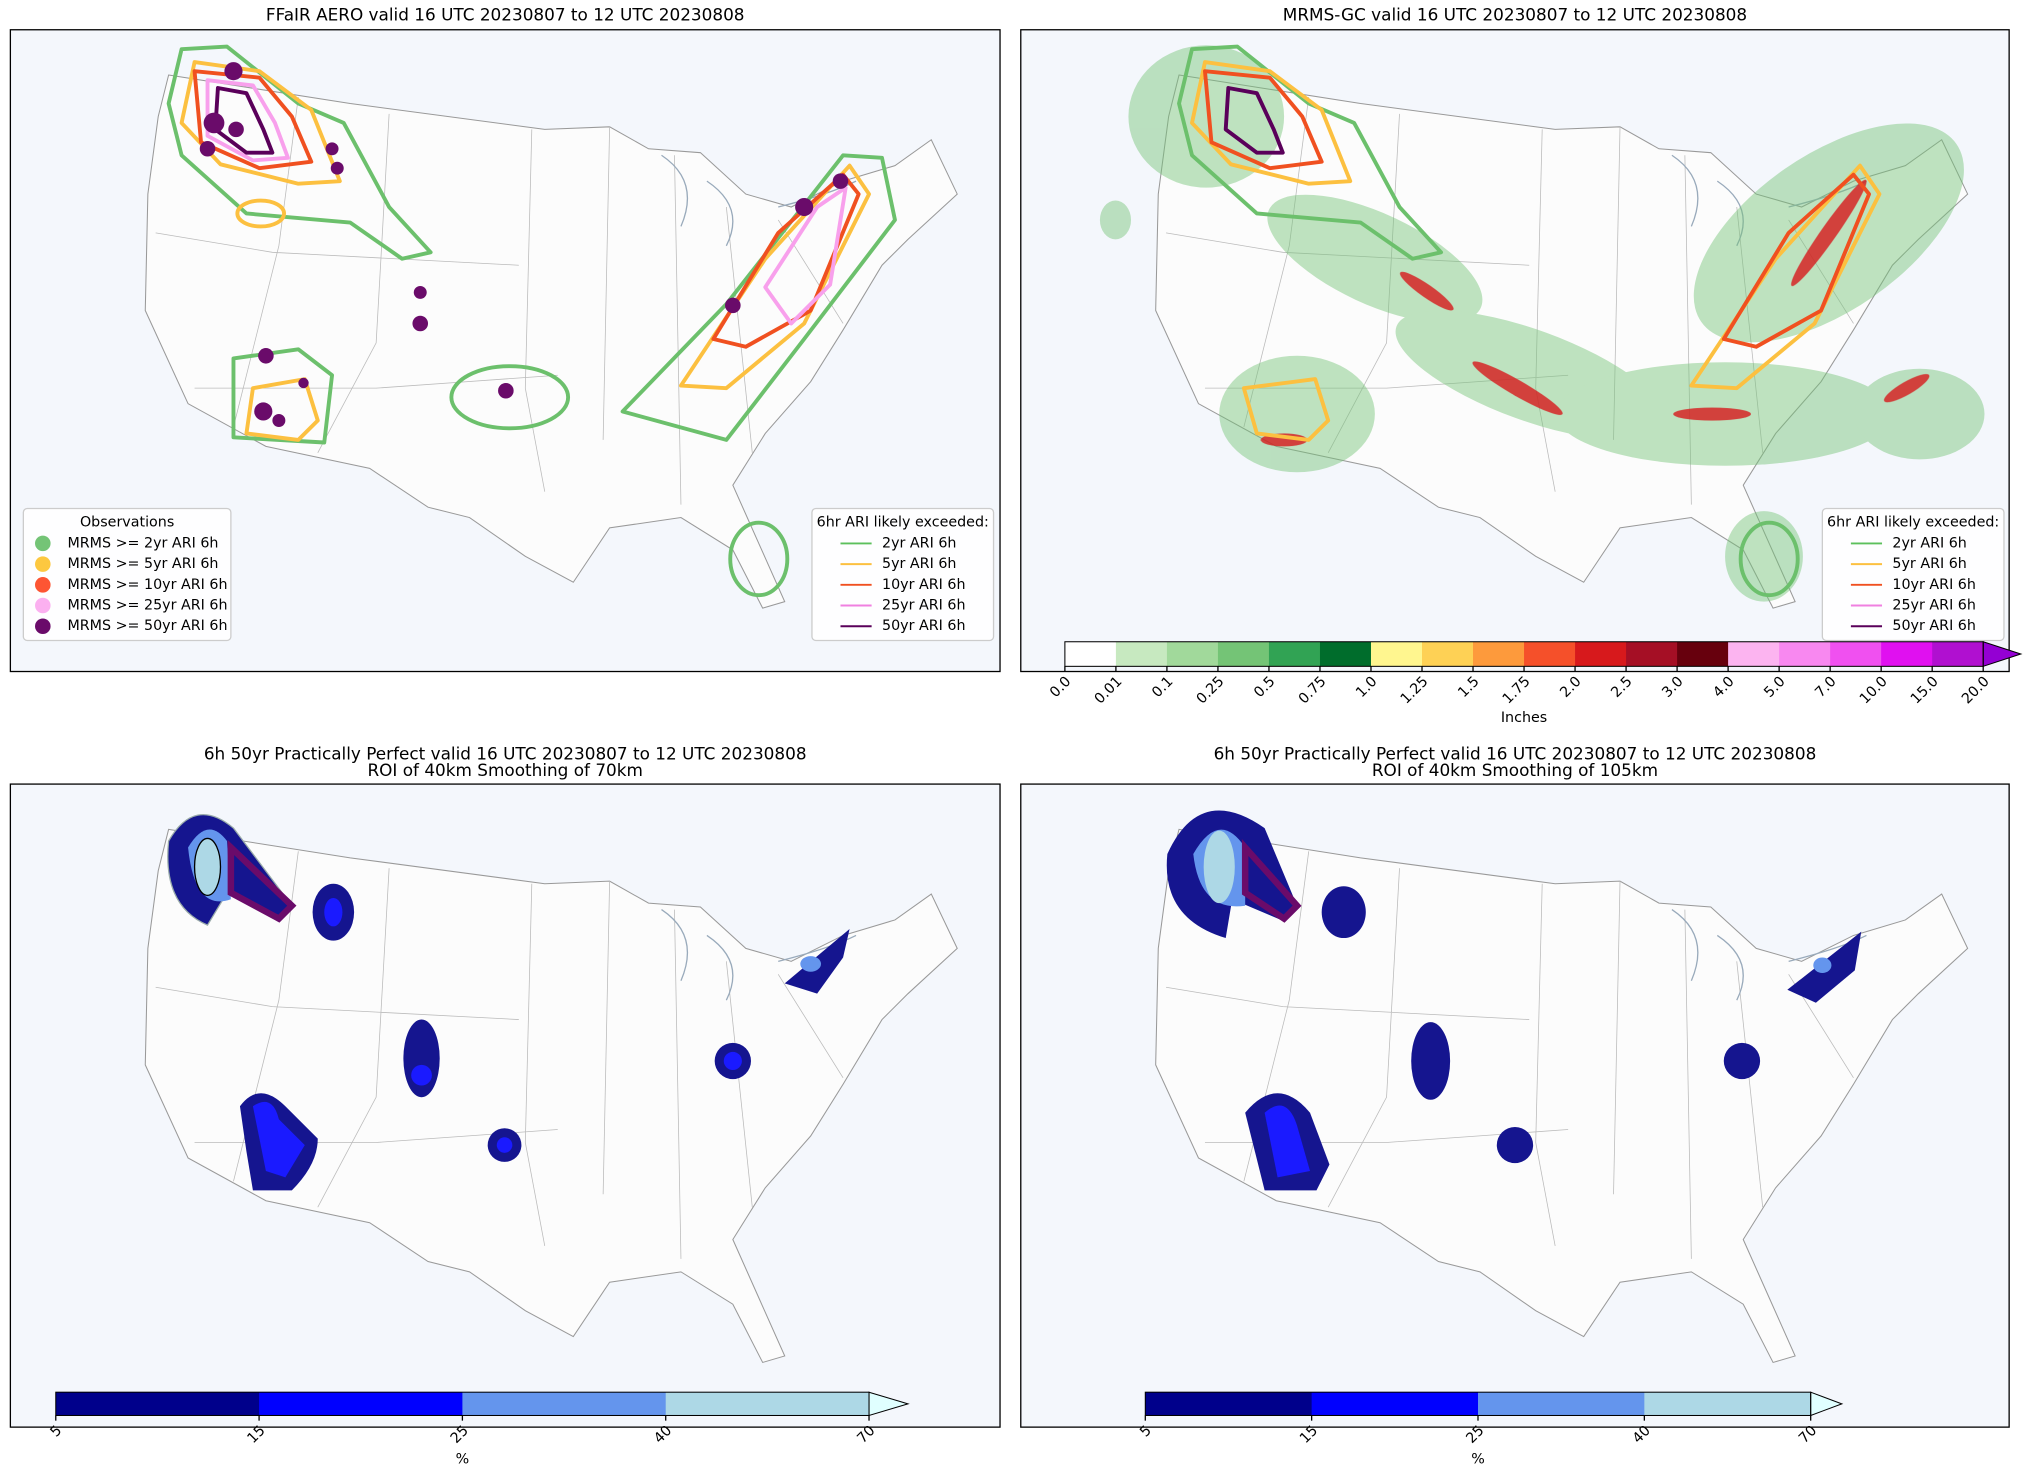 The height and width of the screenshot is (1475, 2026). What do you see at coordinates (1264, 687) in the screenshot?
I see `colorbar-tick-label: 0.5` at bounding box center [1264, 687].